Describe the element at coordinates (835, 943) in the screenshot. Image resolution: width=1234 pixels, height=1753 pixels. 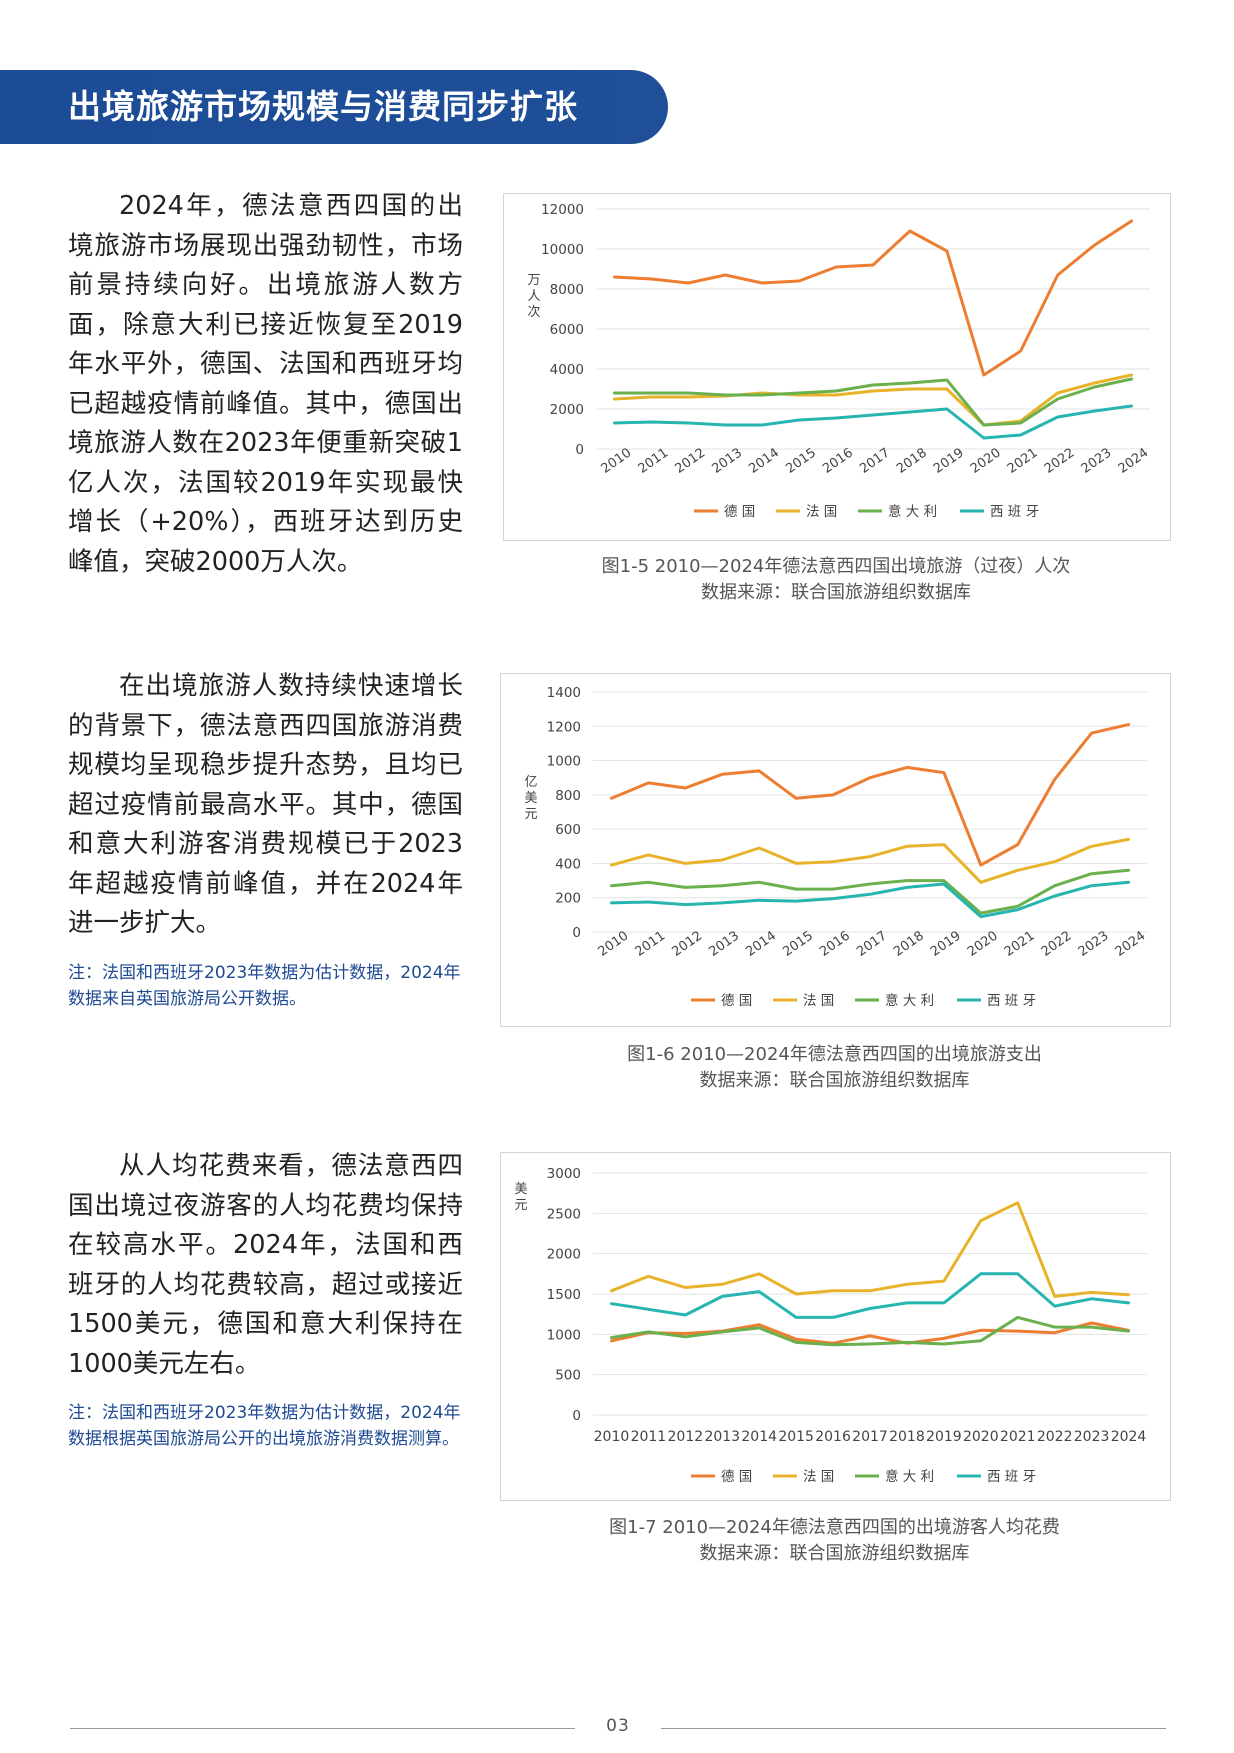
I see `x-tick-label: 2016` at that location.